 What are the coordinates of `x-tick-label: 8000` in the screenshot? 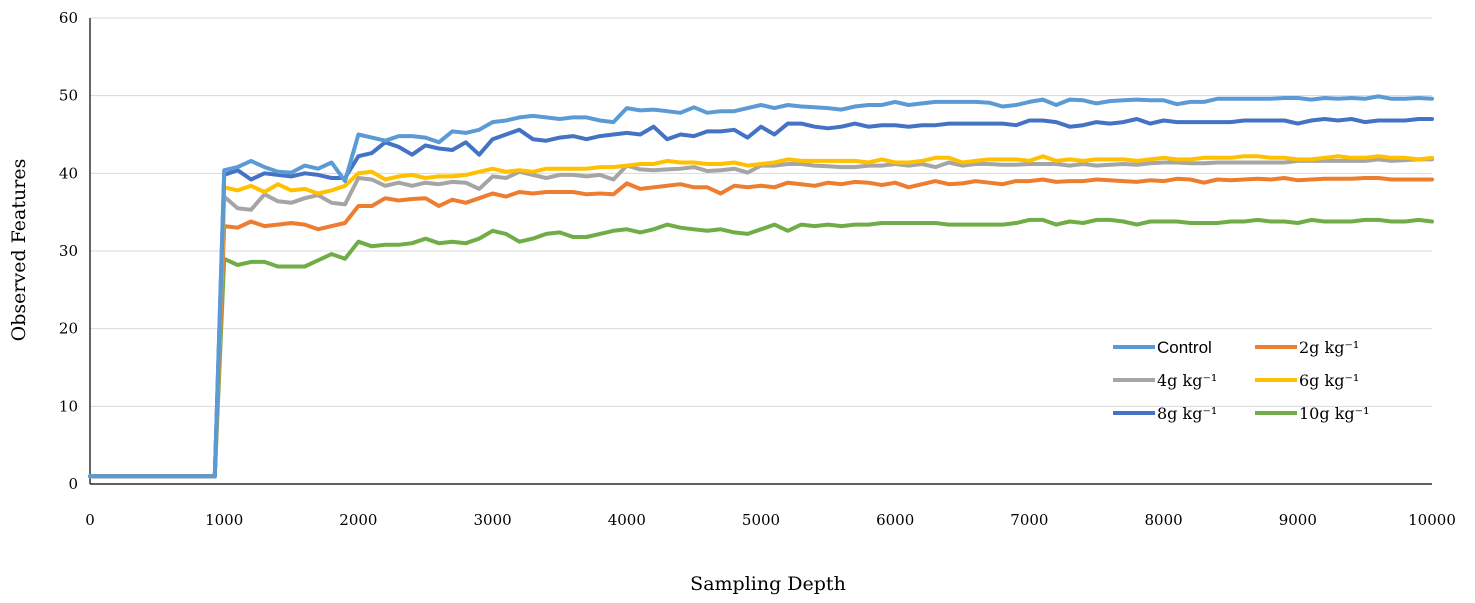 It's located at (1164, 520).